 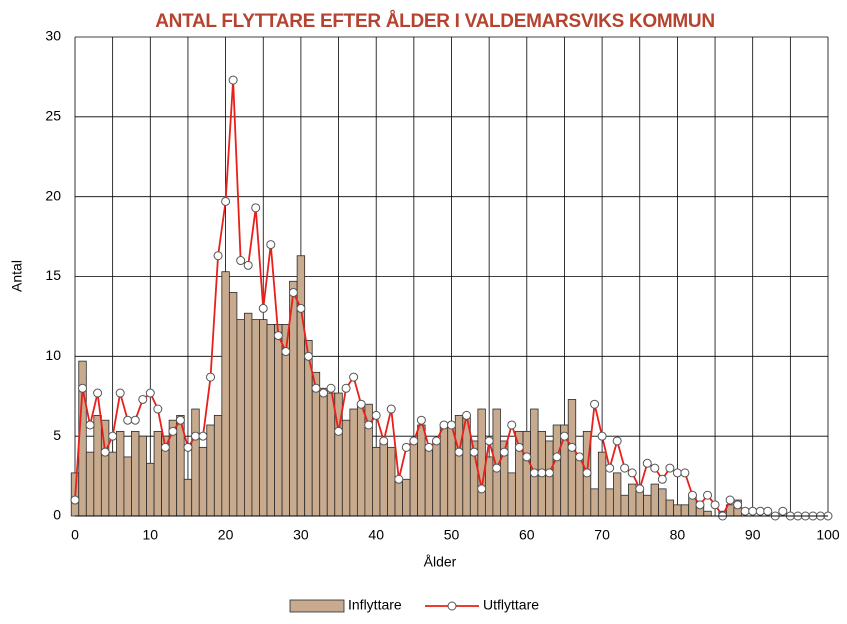 What do you see at coordinates (452, 535) in the screenshot?
I see `x-tick-label: 50` at bounding box center [452, 535].